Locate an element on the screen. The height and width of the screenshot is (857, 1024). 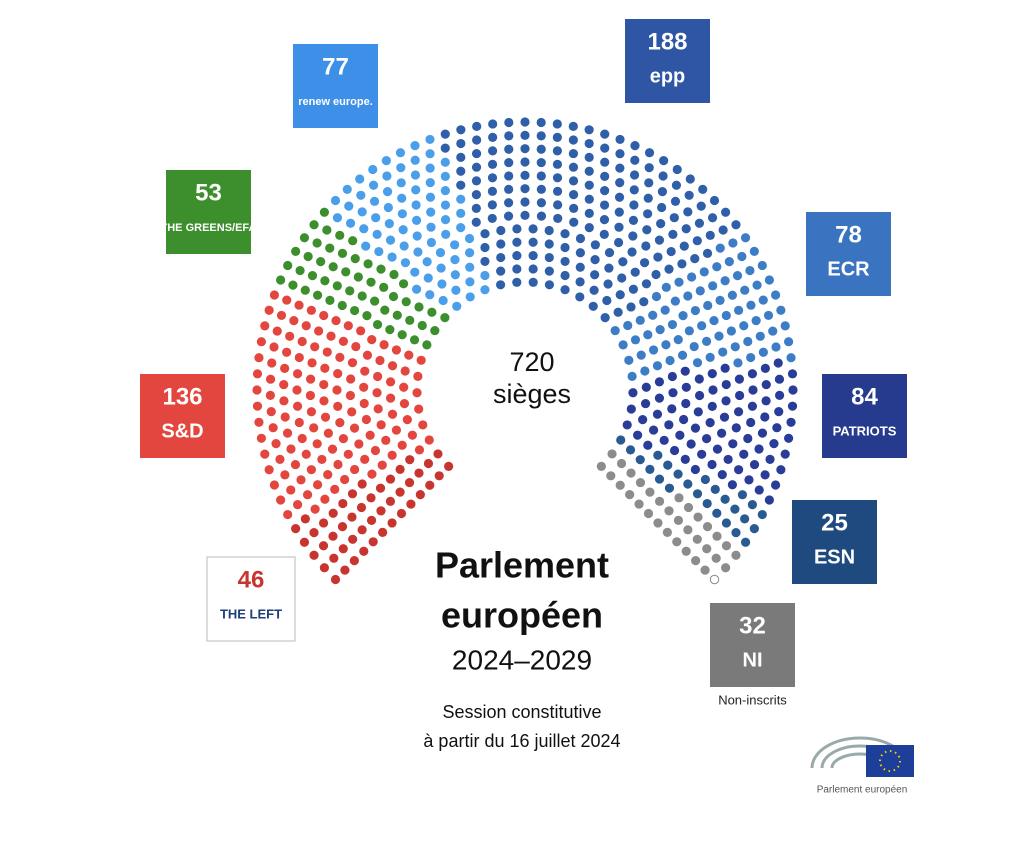
group-seats: 25 is located at coordinates (834, 522).